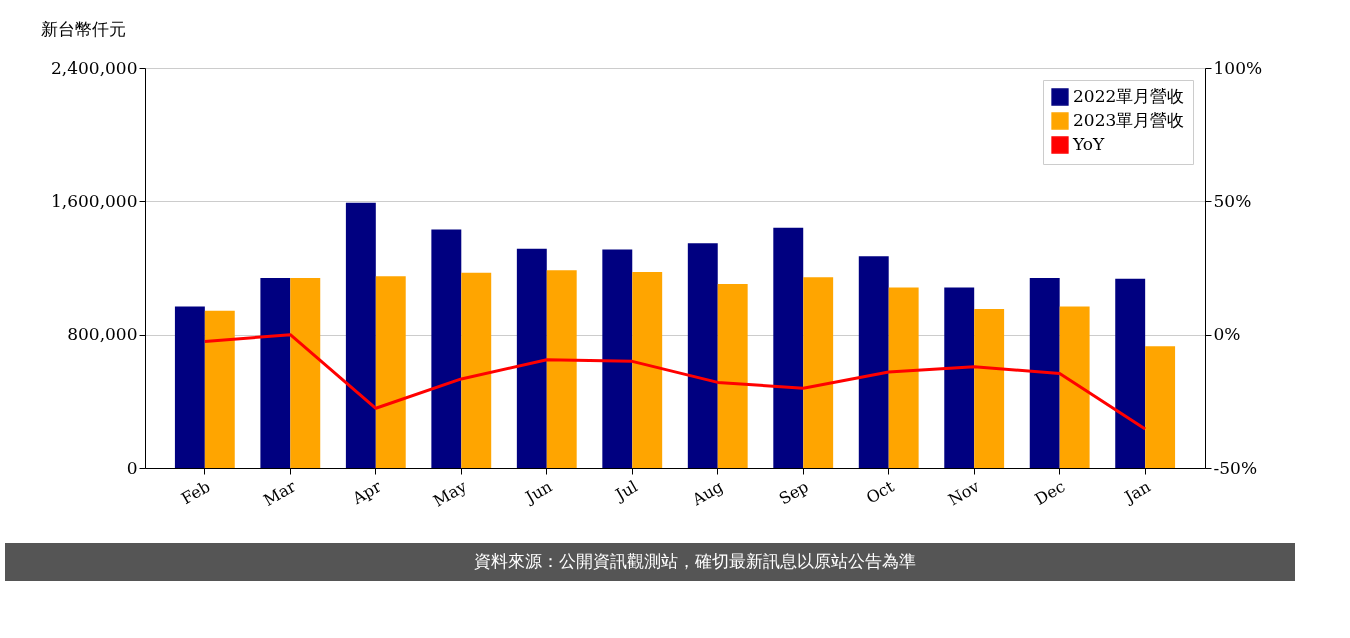 The width and height of the screenshot is (1350, 638). What do you see at coordinates (1238, 67) in the screenshot?
I see `y2-tick-label: 100%` at bounding box center [1238, 67].